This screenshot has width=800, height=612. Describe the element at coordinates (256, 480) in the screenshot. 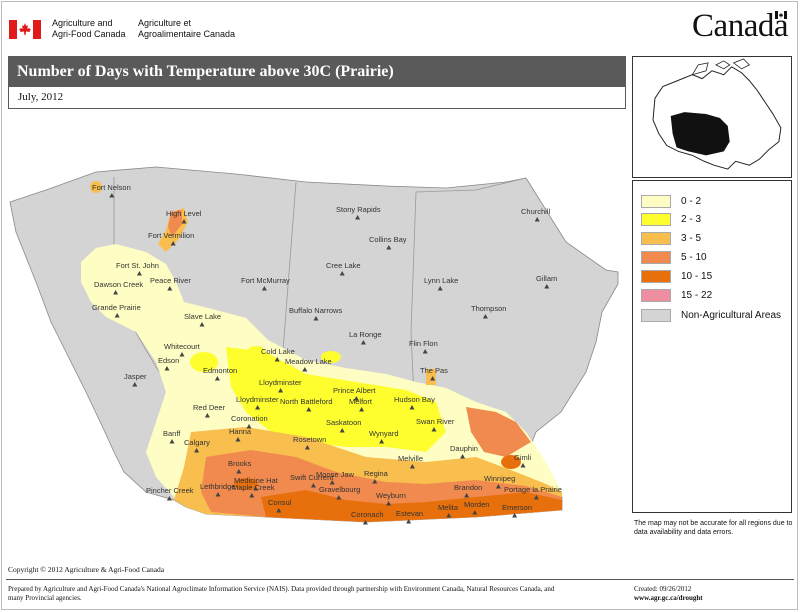

I see `city-label: Medicine Hat` at that location.